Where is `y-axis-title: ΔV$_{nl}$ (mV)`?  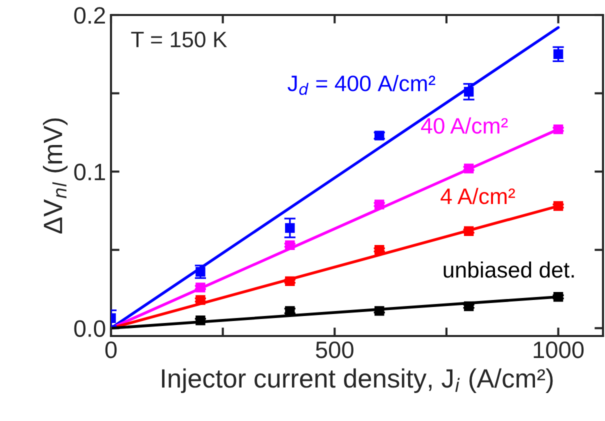 y-axis-title: ΔV$_{nl}$ (mV) is located at coordinates (55, 176).